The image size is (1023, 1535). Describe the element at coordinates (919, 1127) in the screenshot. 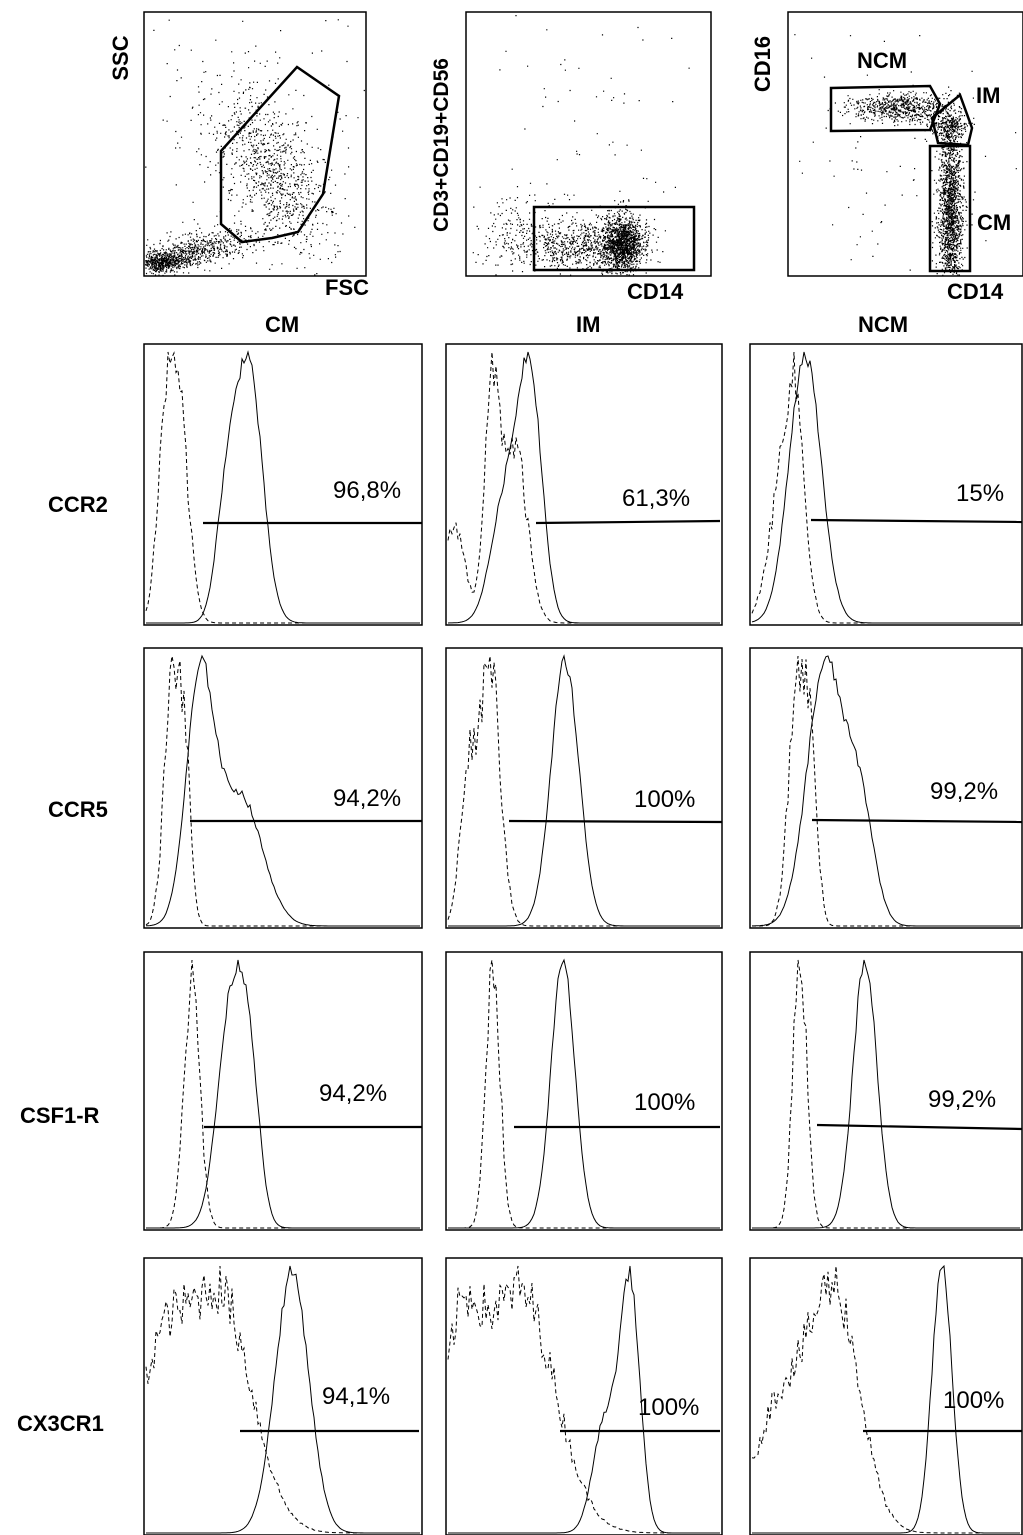

I see `histogram-csf1r-ncm-positive-gate-marker` at that location.